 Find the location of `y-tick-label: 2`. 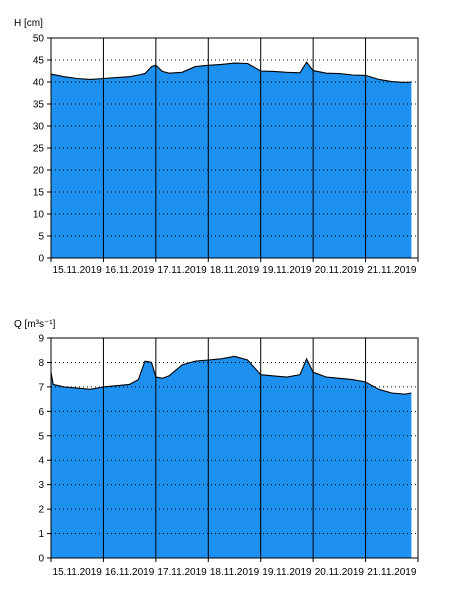

y-tick-label: 2 is located at coordinates (41, 510).